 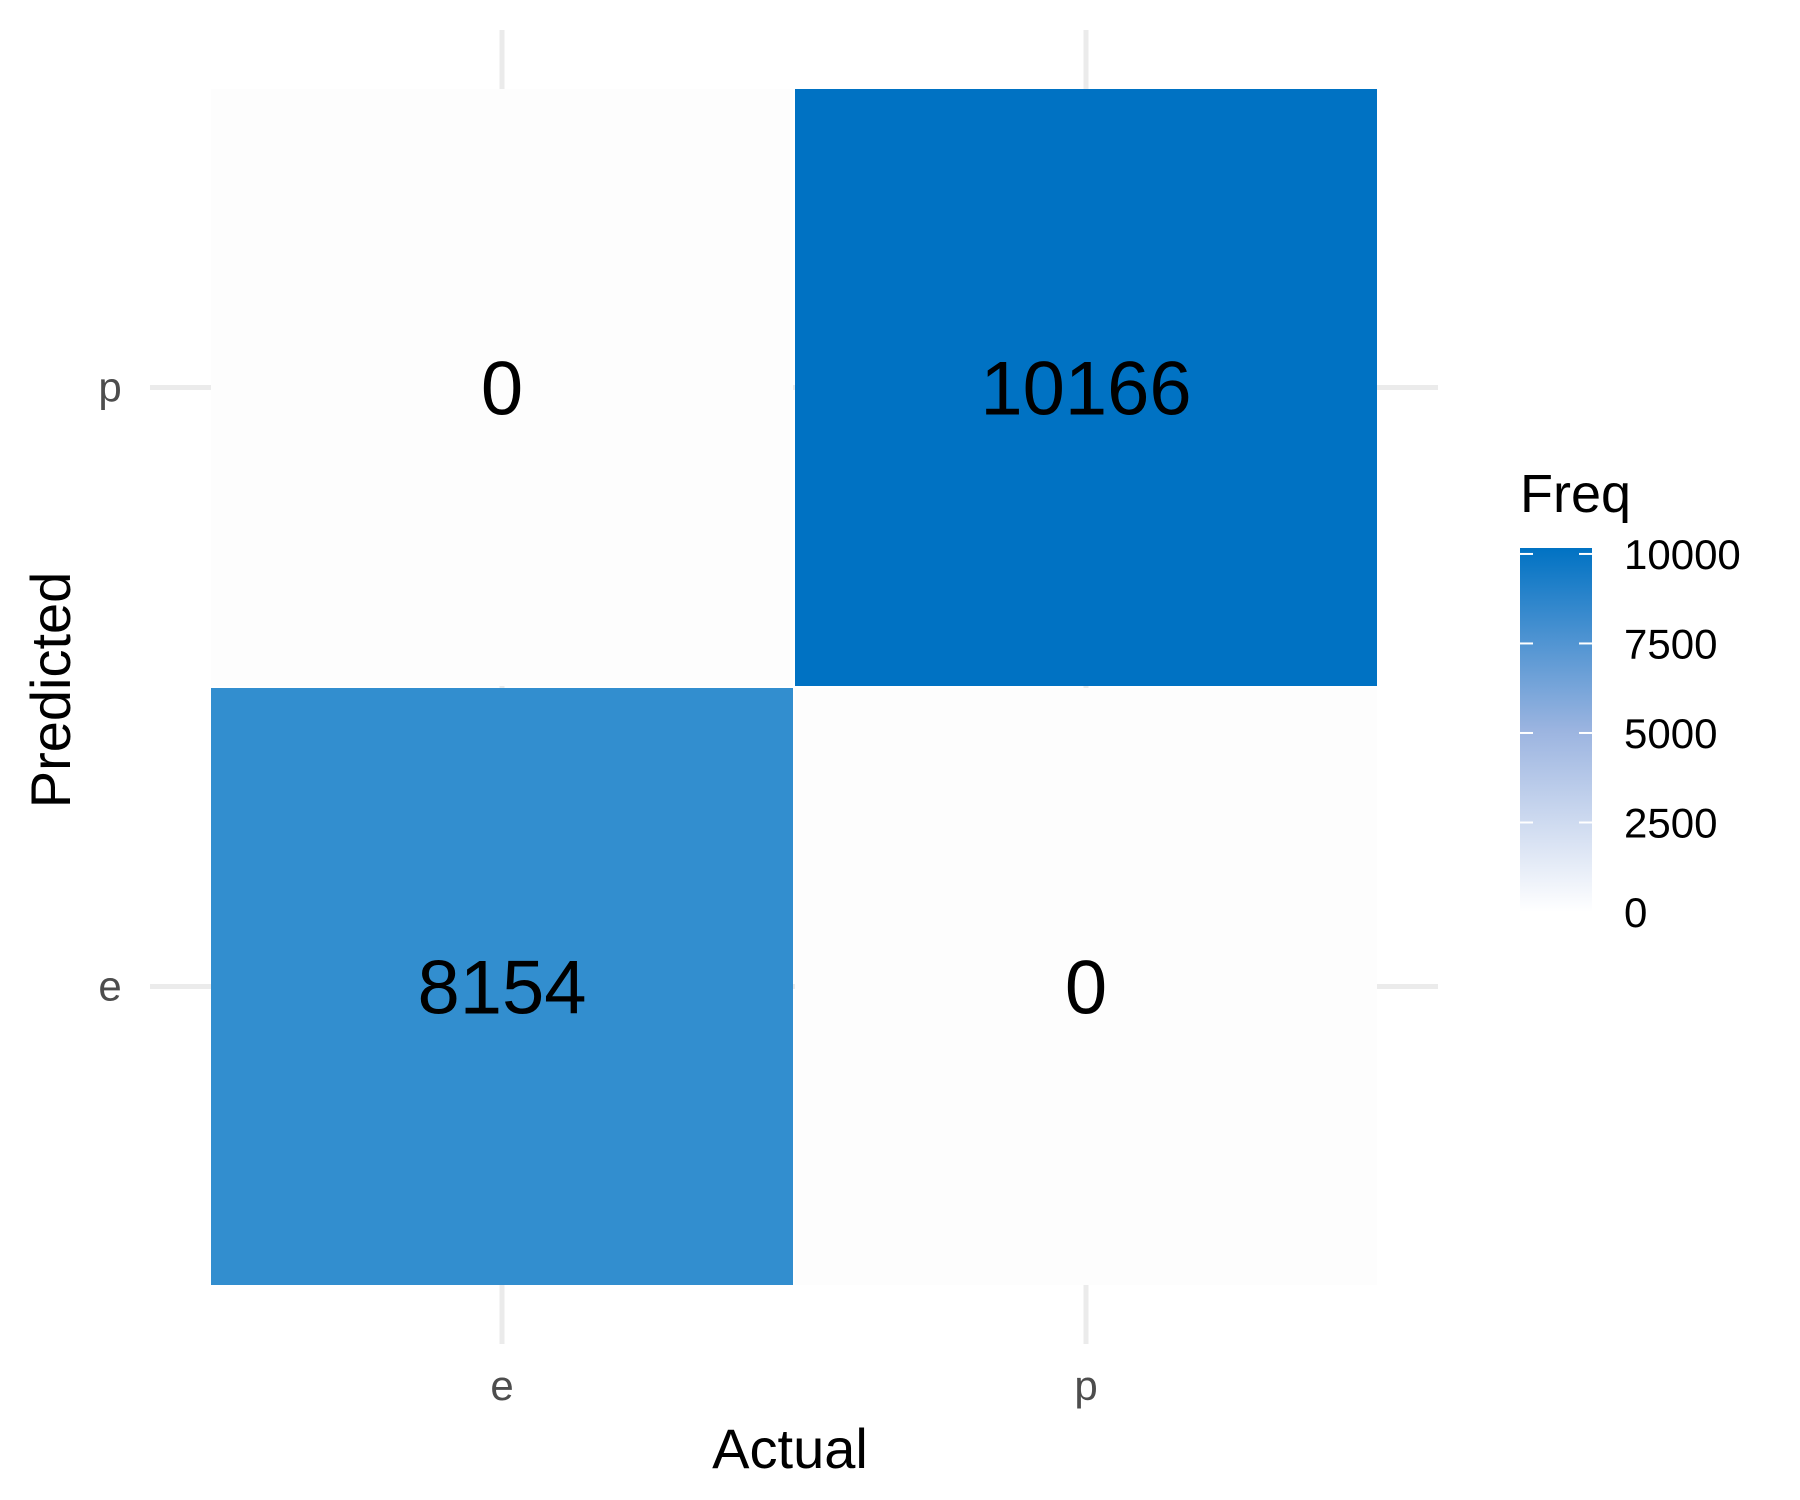 I want to click on heatmap-cell-p-p, so click(x=1086, y=387).